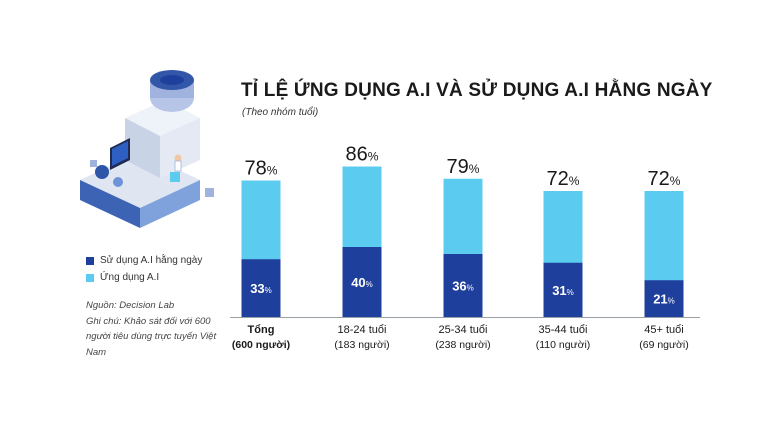  What do you see at coordinates (361, 345) in the screenshot?
I see `category-sublabel-1: (183 người)` at bounding box center [361, 345].